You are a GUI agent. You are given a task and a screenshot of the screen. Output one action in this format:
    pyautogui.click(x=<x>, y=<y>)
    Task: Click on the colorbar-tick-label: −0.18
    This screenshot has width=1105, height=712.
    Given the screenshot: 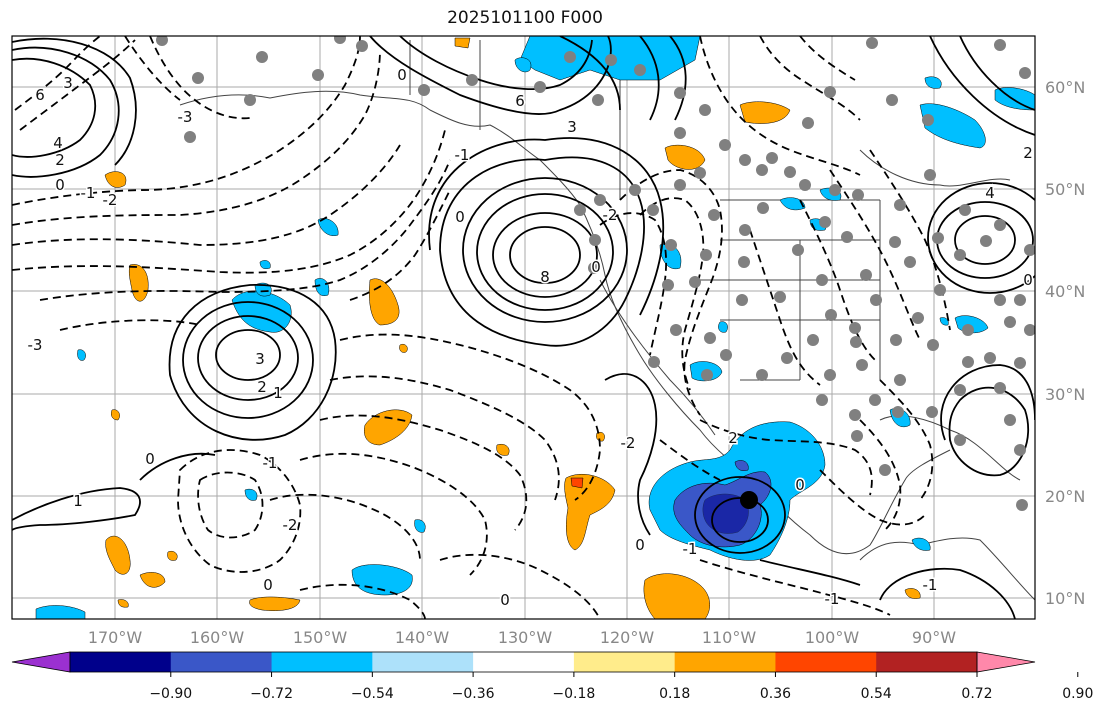 What is the action you would take?
    pyautogui.click(x=573, y=694)
    